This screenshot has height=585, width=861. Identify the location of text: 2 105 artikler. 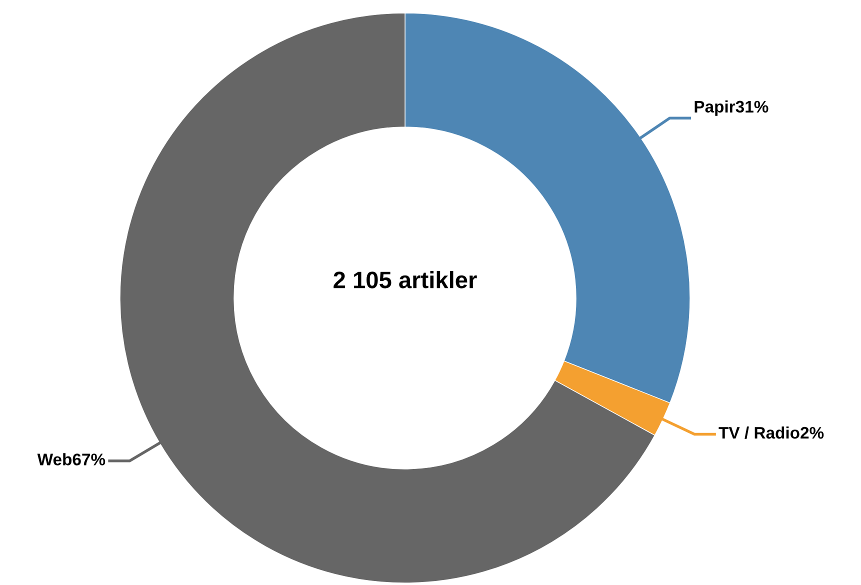
(405, 279).